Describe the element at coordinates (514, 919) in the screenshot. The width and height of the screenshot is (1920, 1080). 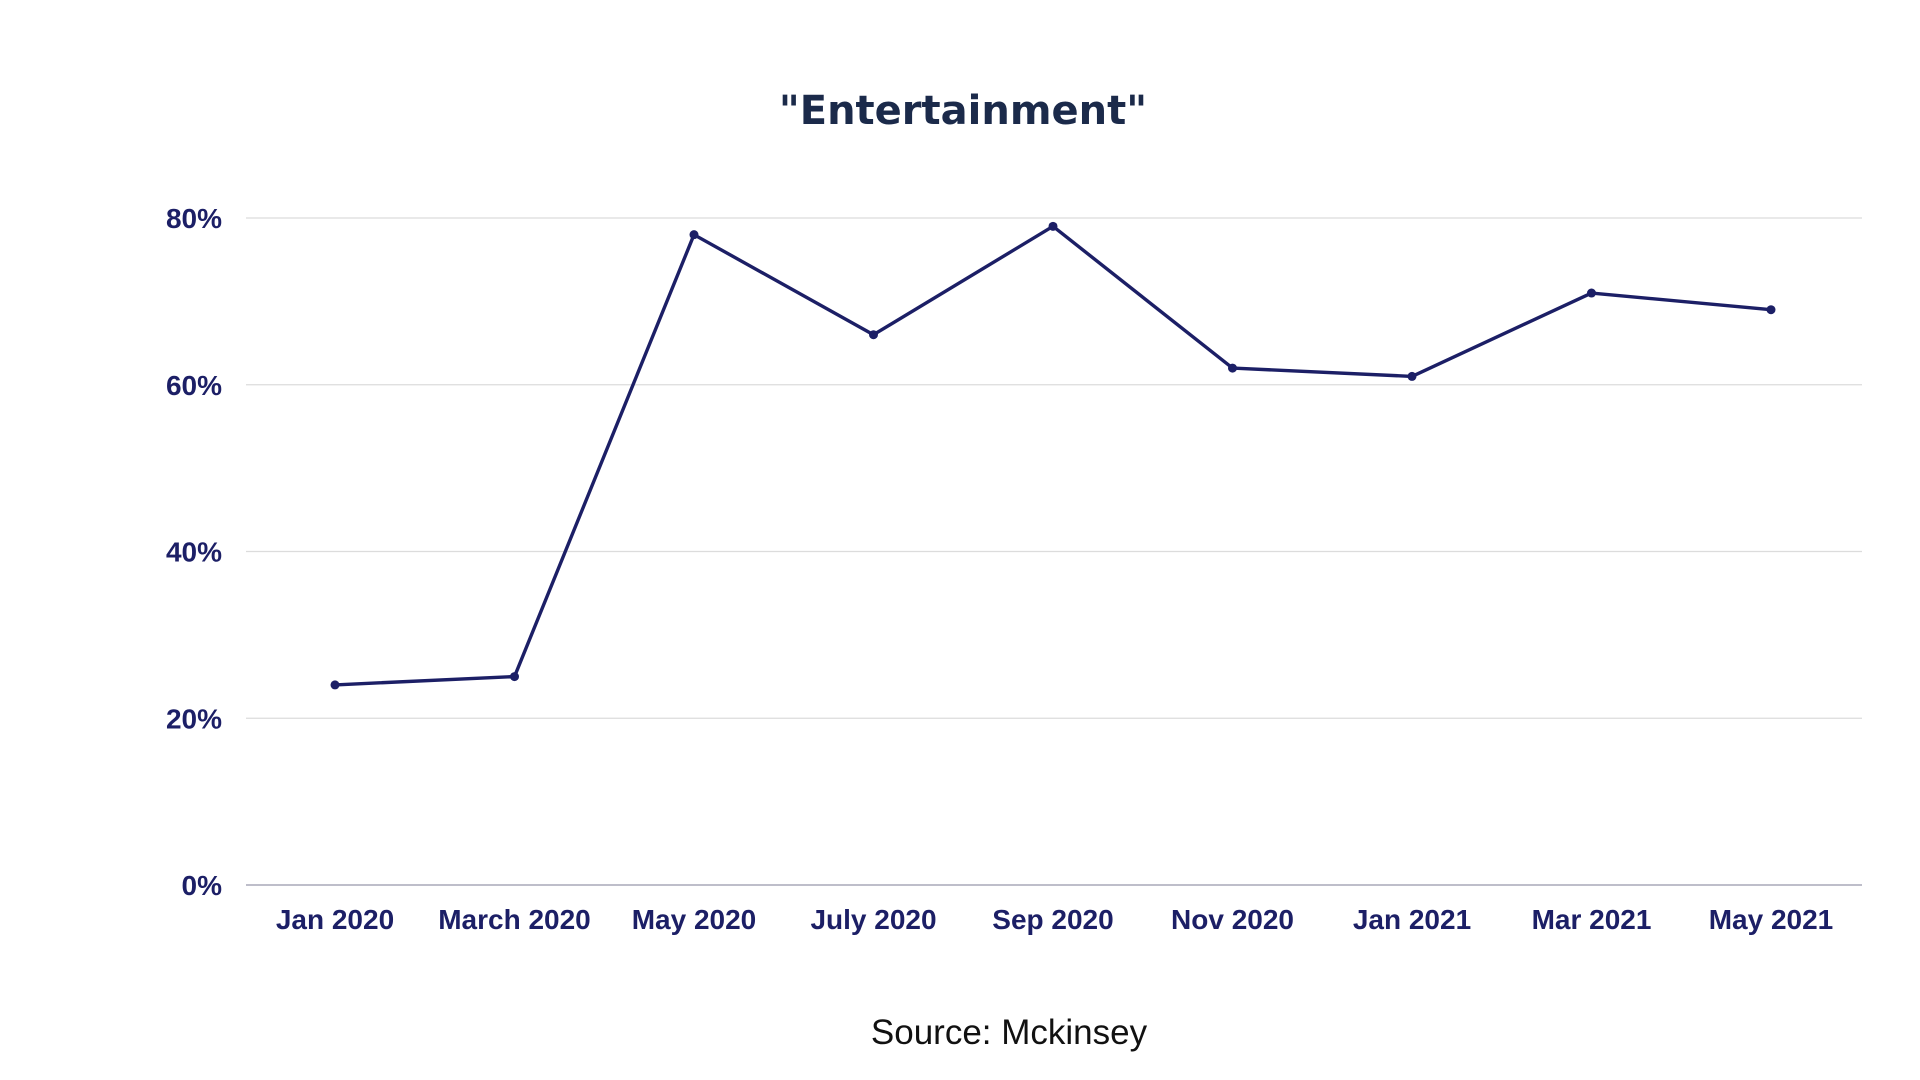
I see `x-tick-label: March 2020` at that location.